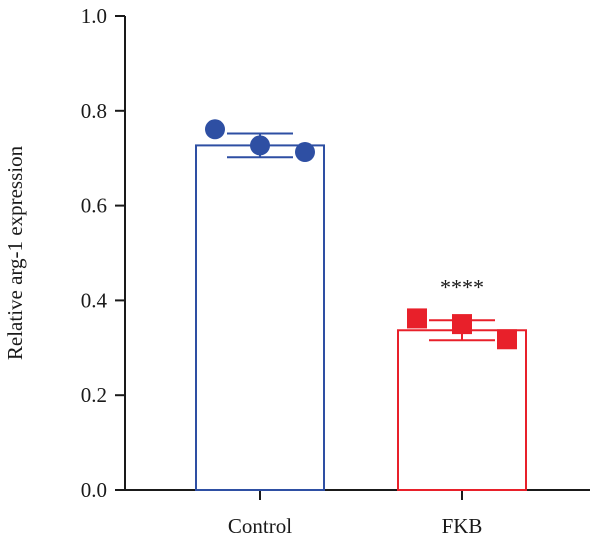  What do you see at coordinates (462, 410) in the screenshot?
I see `bar-fkb` at bounding box center [462, 410].